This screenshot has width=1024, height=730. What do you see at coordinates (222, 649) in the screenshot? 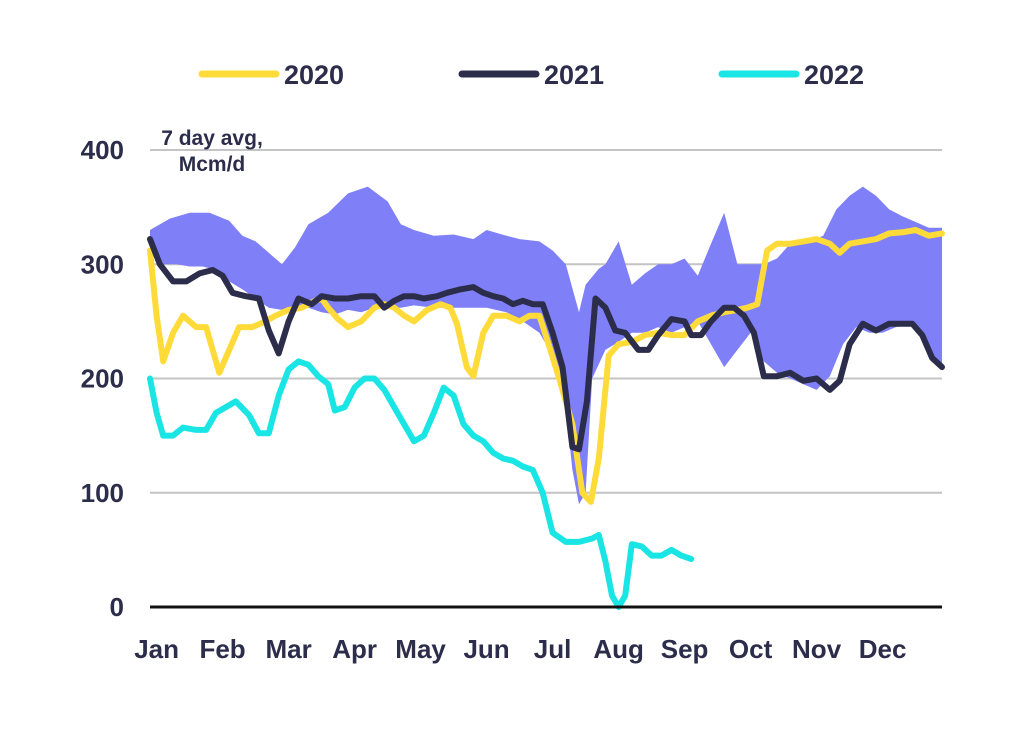
I see `x-tick-label: Feb` at bounding box center [222, 649].